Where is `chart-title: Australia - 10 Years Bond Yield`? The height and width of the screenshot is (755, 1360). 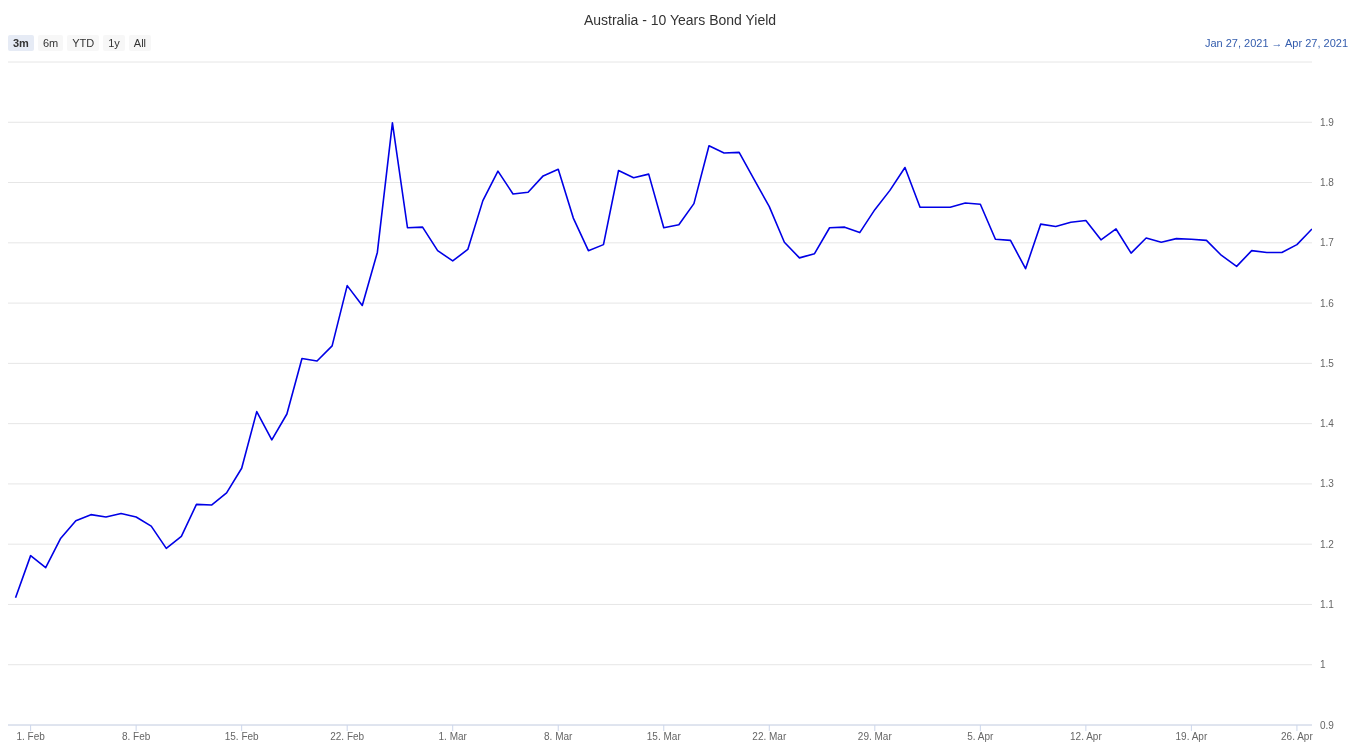 chart-title: Australia - 10 Years Bond Yield is located at coordinates (680, 20).